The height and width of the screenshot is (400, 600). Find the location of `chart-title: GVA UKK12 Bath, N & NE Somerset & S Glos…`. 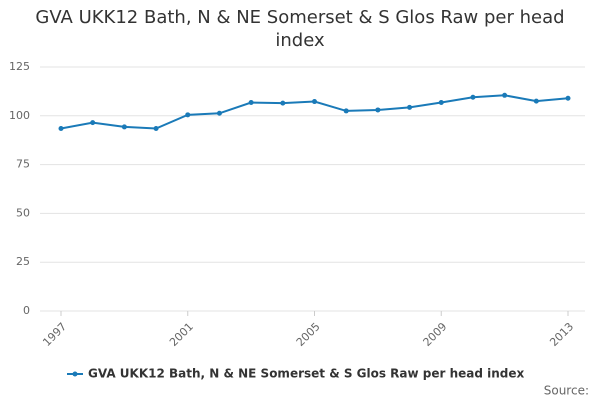

chart-title: GVA UKK12 Bath, N & NE Somerset & S Glos… is located at coordinates (300, 29).